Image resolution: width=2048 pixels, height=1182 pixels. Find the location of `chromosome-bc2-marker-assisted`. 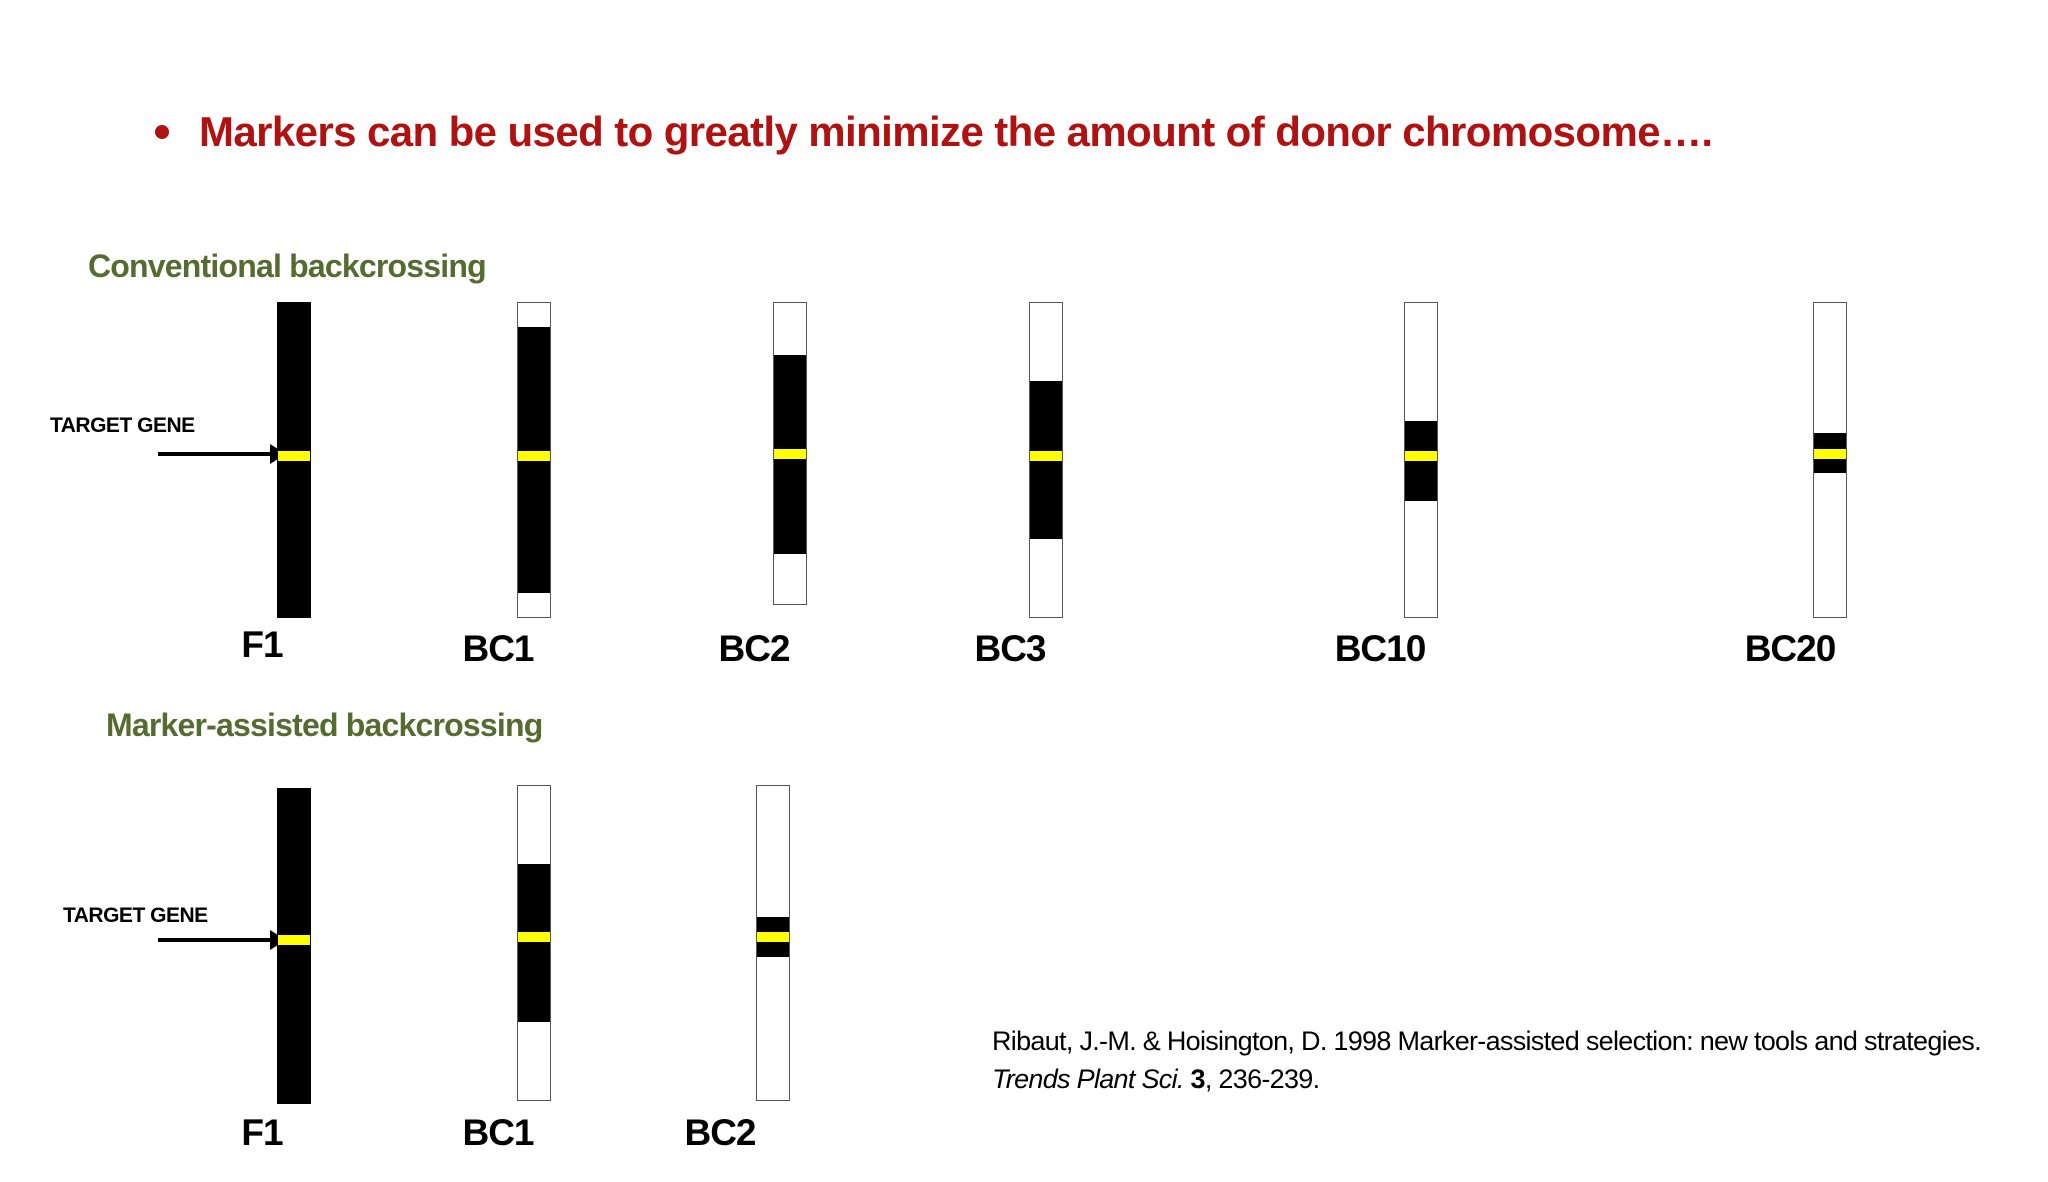

chromosome-bc2-marker-assisted is located at coordinates (773, 943).